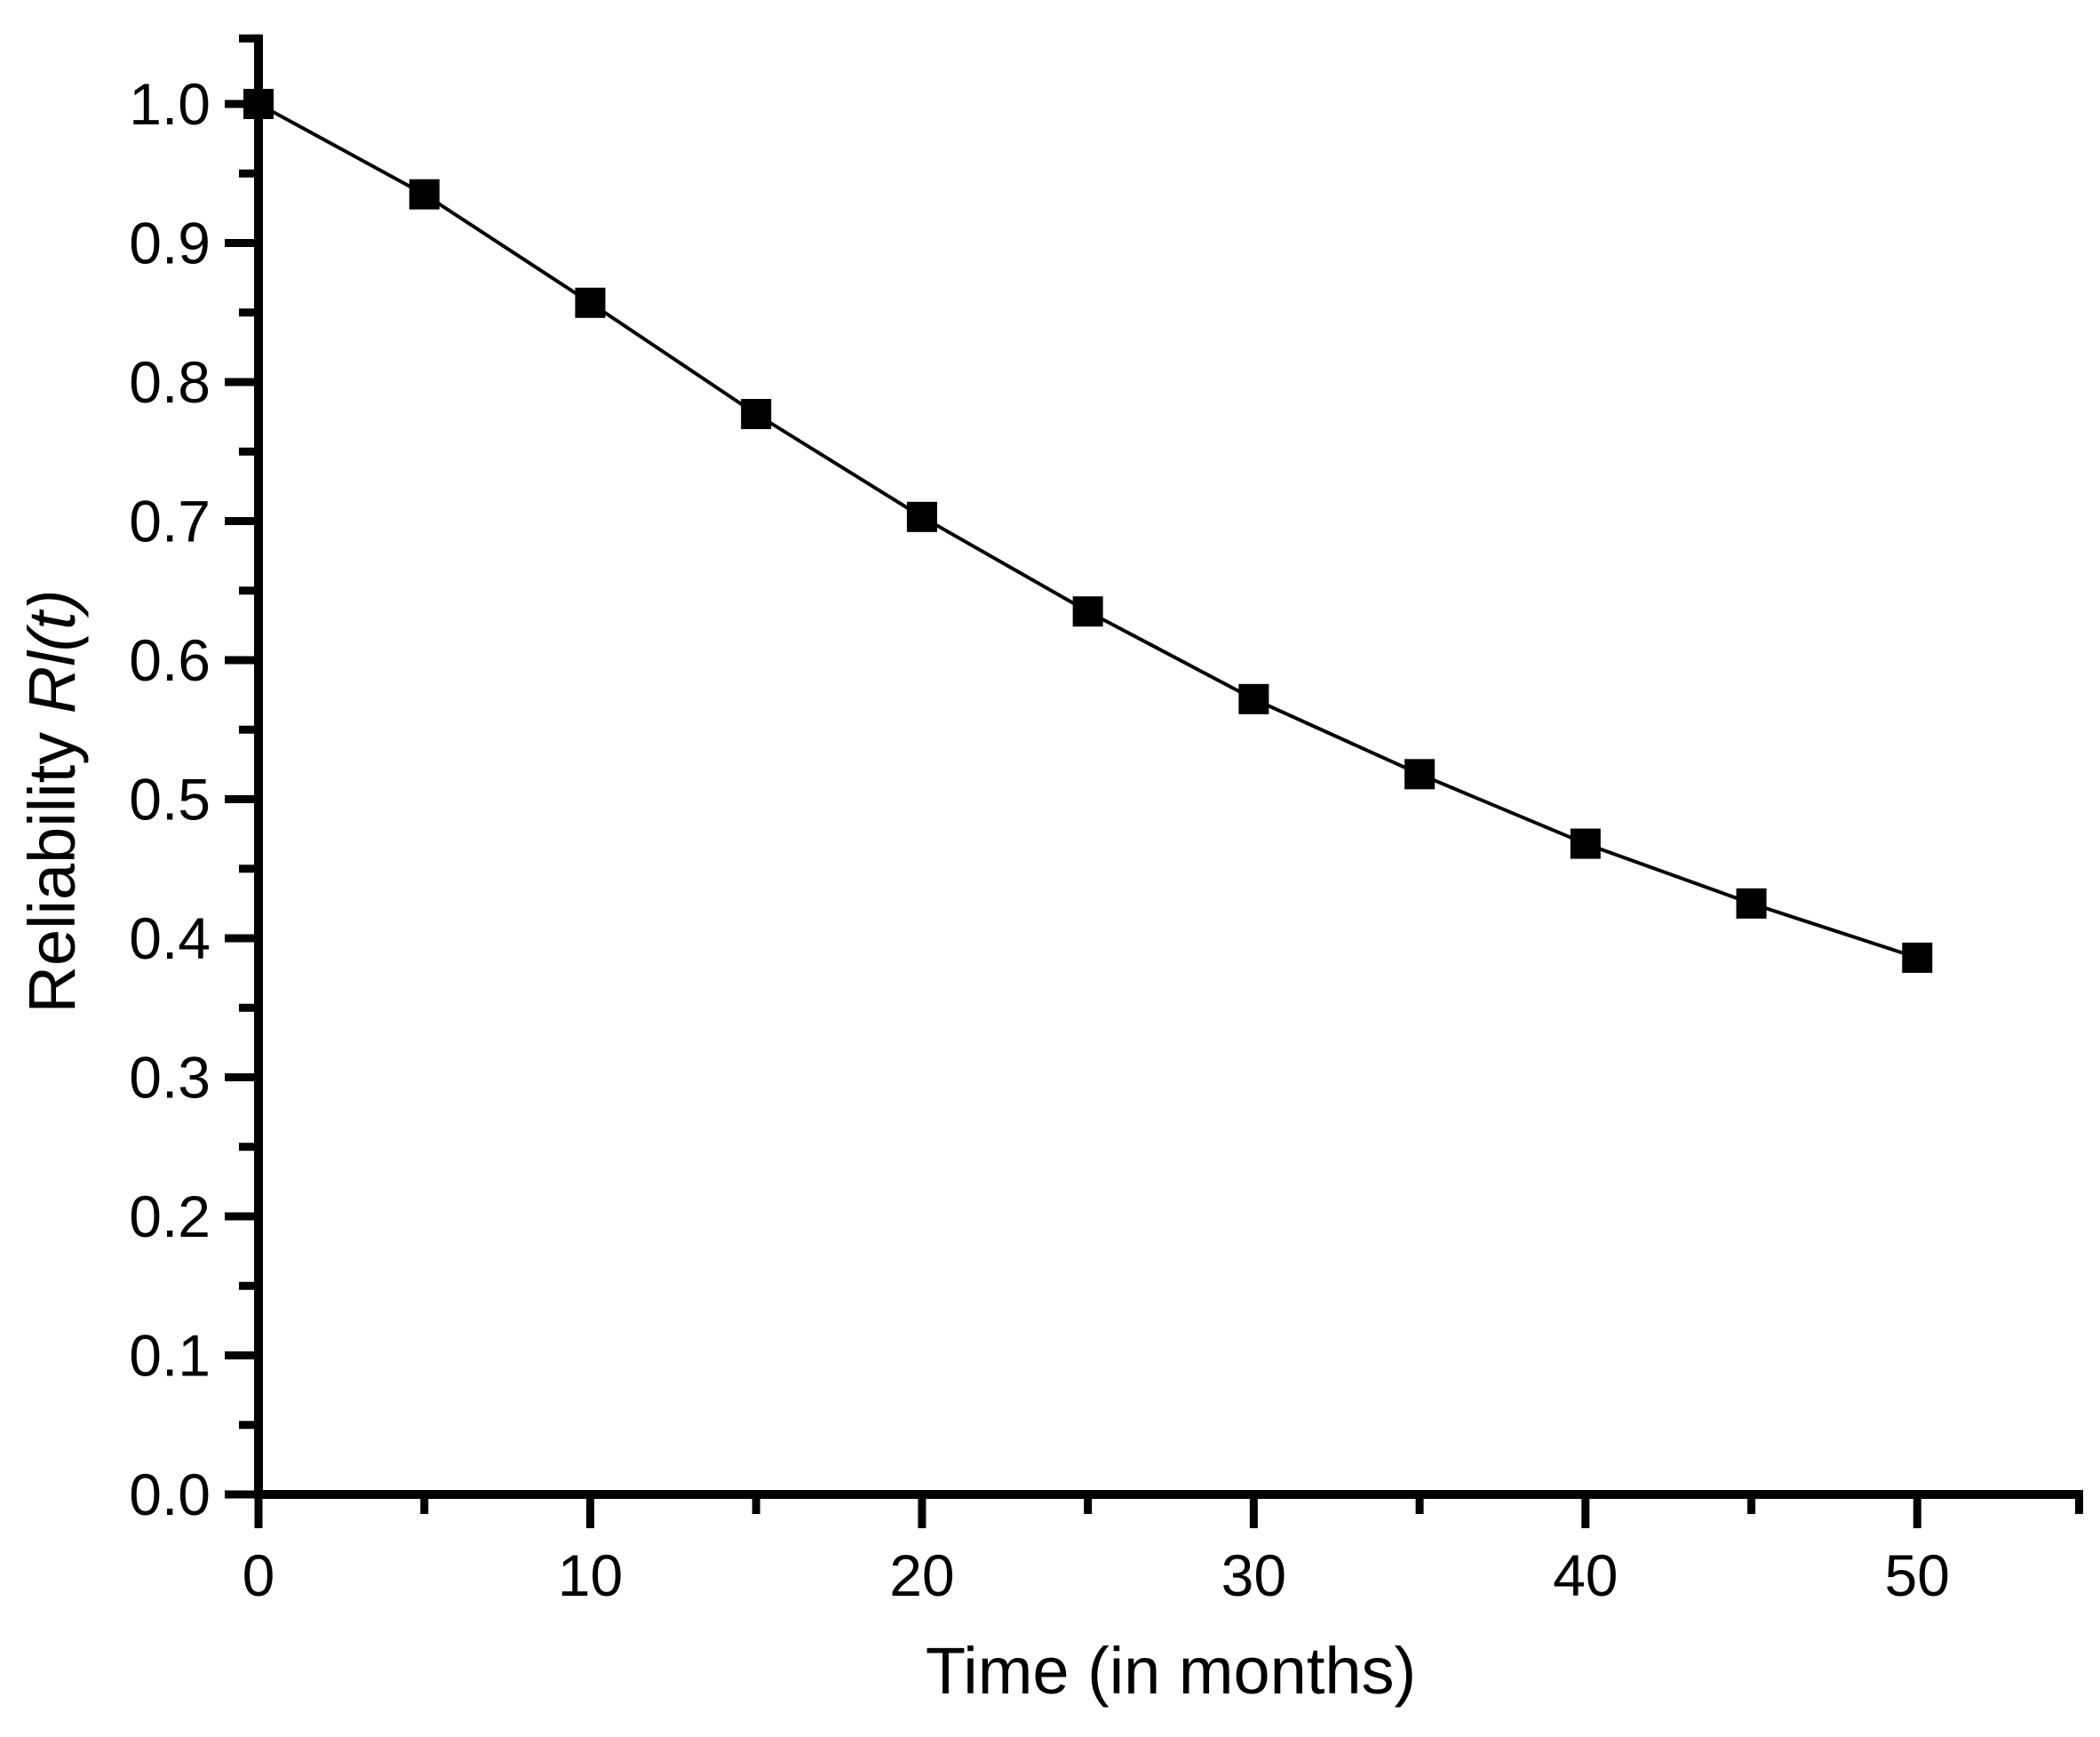 Image resolution: width=2100 pixels, height=1737 pixels. What do you see at coordinates (170, 382) in the screenshot?
I see `y-axis-tick-label: 0.8` at bounding box center [170, 382].